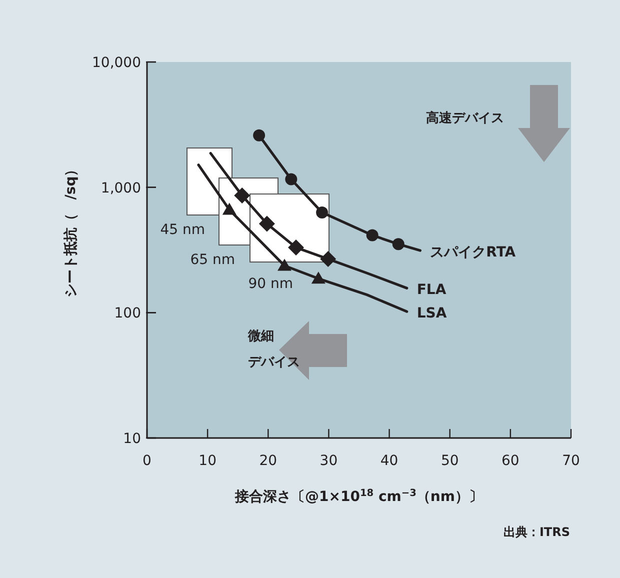 Image resolution: width=620 pixels, height=578 pixels. I want to click on series-label: スパイクRTA, so click(473, 252).